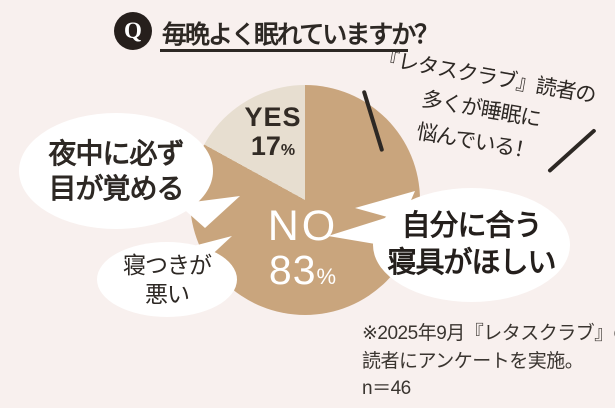 The height and width of the screenshot is (408, 615). What do you see at coordinates (300, 35) in the screenshot?
I see `page-title: 毎晩よく眠れていますか？` at bounding box center [300, 35].